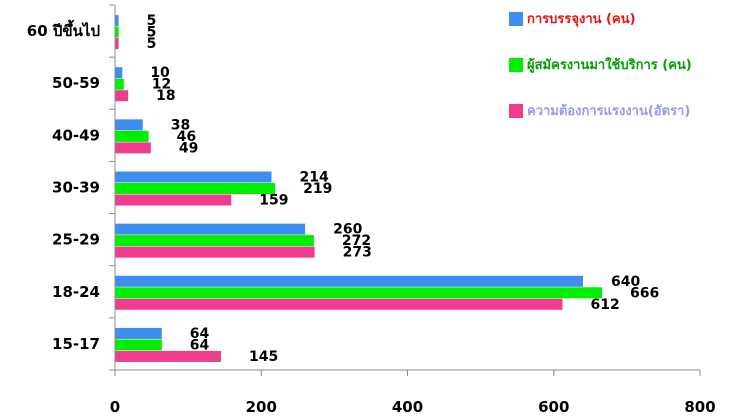 The width and height of the screenshot is (735, 419). What do you see at coordinates (605, 305) in the screenshot?
I see `data-label-18-24-series-2: 612` at bounding box center [605, 305].